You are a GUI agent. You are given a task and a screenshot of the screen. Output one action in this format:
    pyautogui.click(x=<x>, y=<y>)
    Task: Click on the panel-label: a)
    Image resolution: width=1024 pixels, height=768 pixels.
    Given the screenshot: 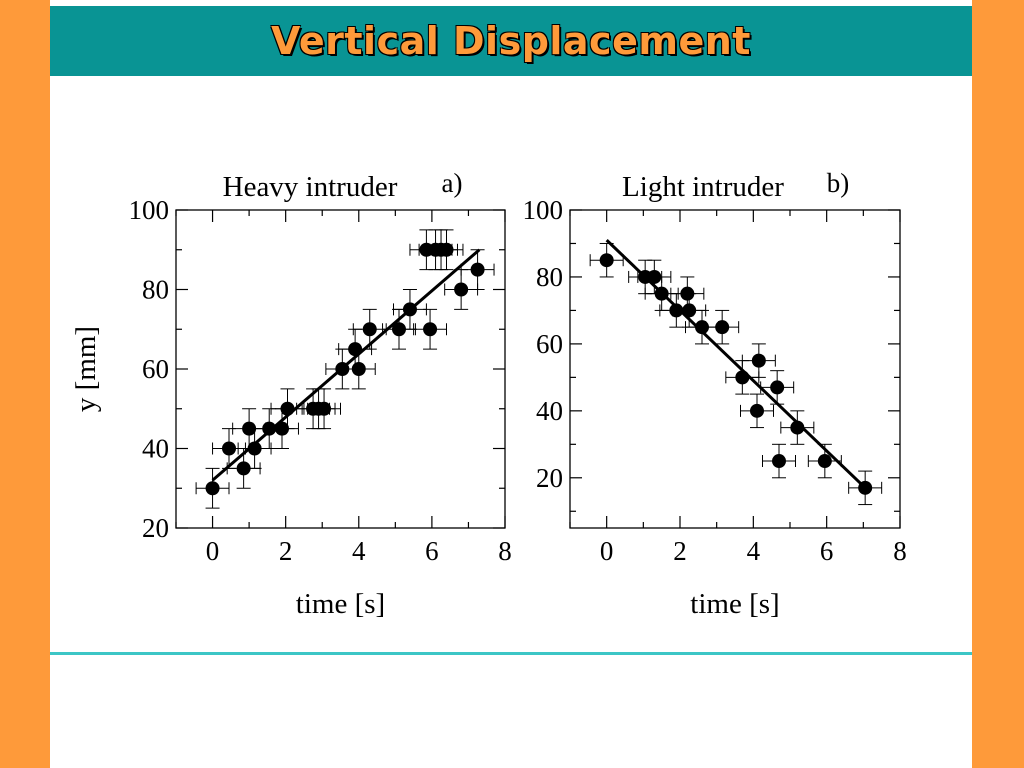 What is the action you would take?
    pyautogui.click(x=452, y=183)
    